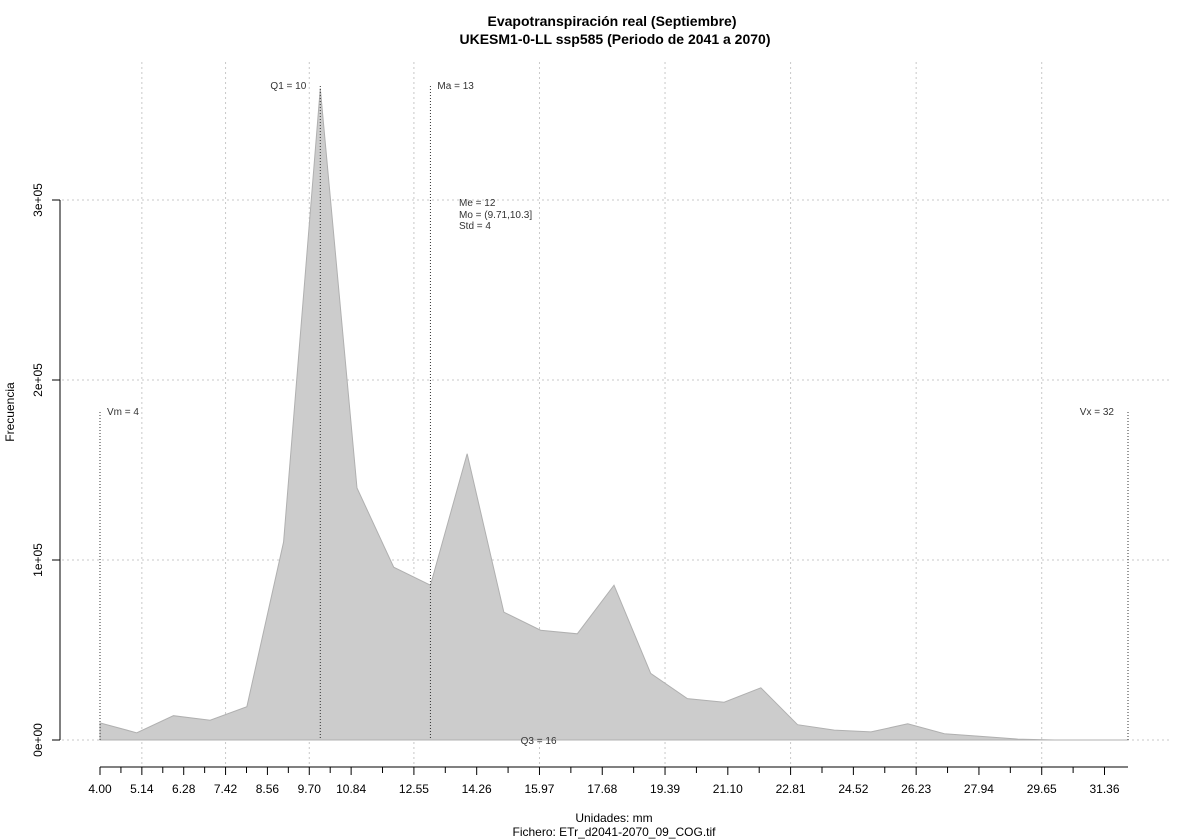 This screenshot has height=840, width=1200. I want to click on annotation-q3: Q3 = 16, so click(539, 741).